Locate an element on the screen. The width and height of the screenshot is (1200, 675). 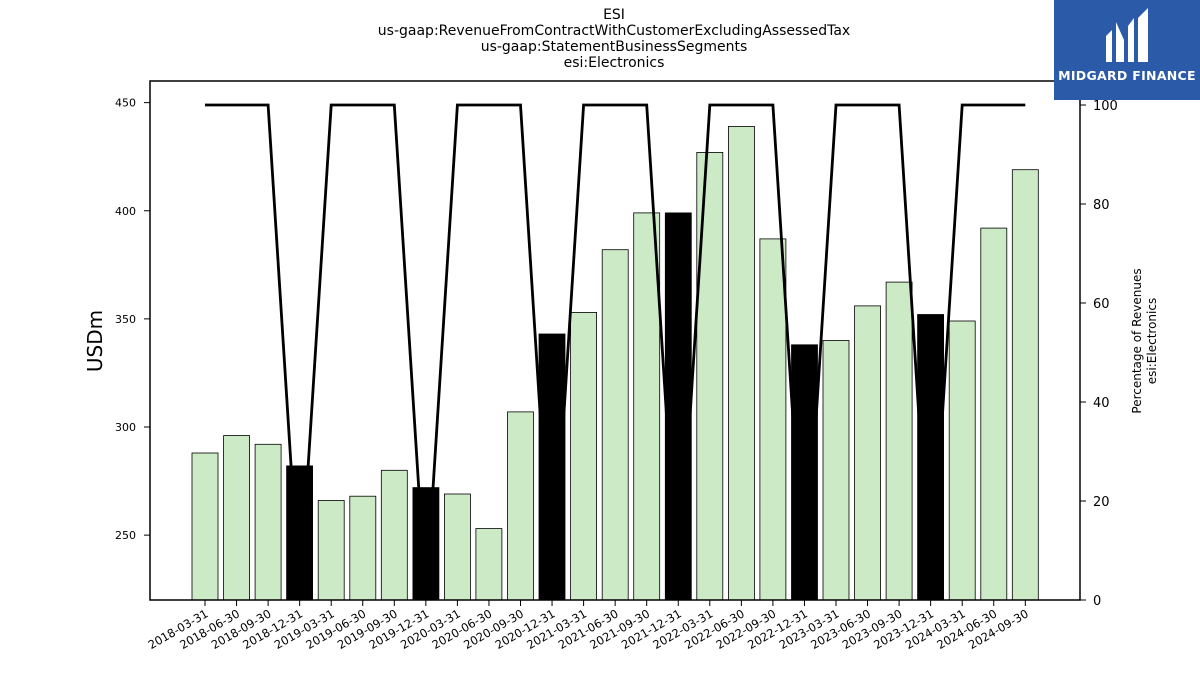
left-tick-label-400: 400 is located at coordinates (125, 211).